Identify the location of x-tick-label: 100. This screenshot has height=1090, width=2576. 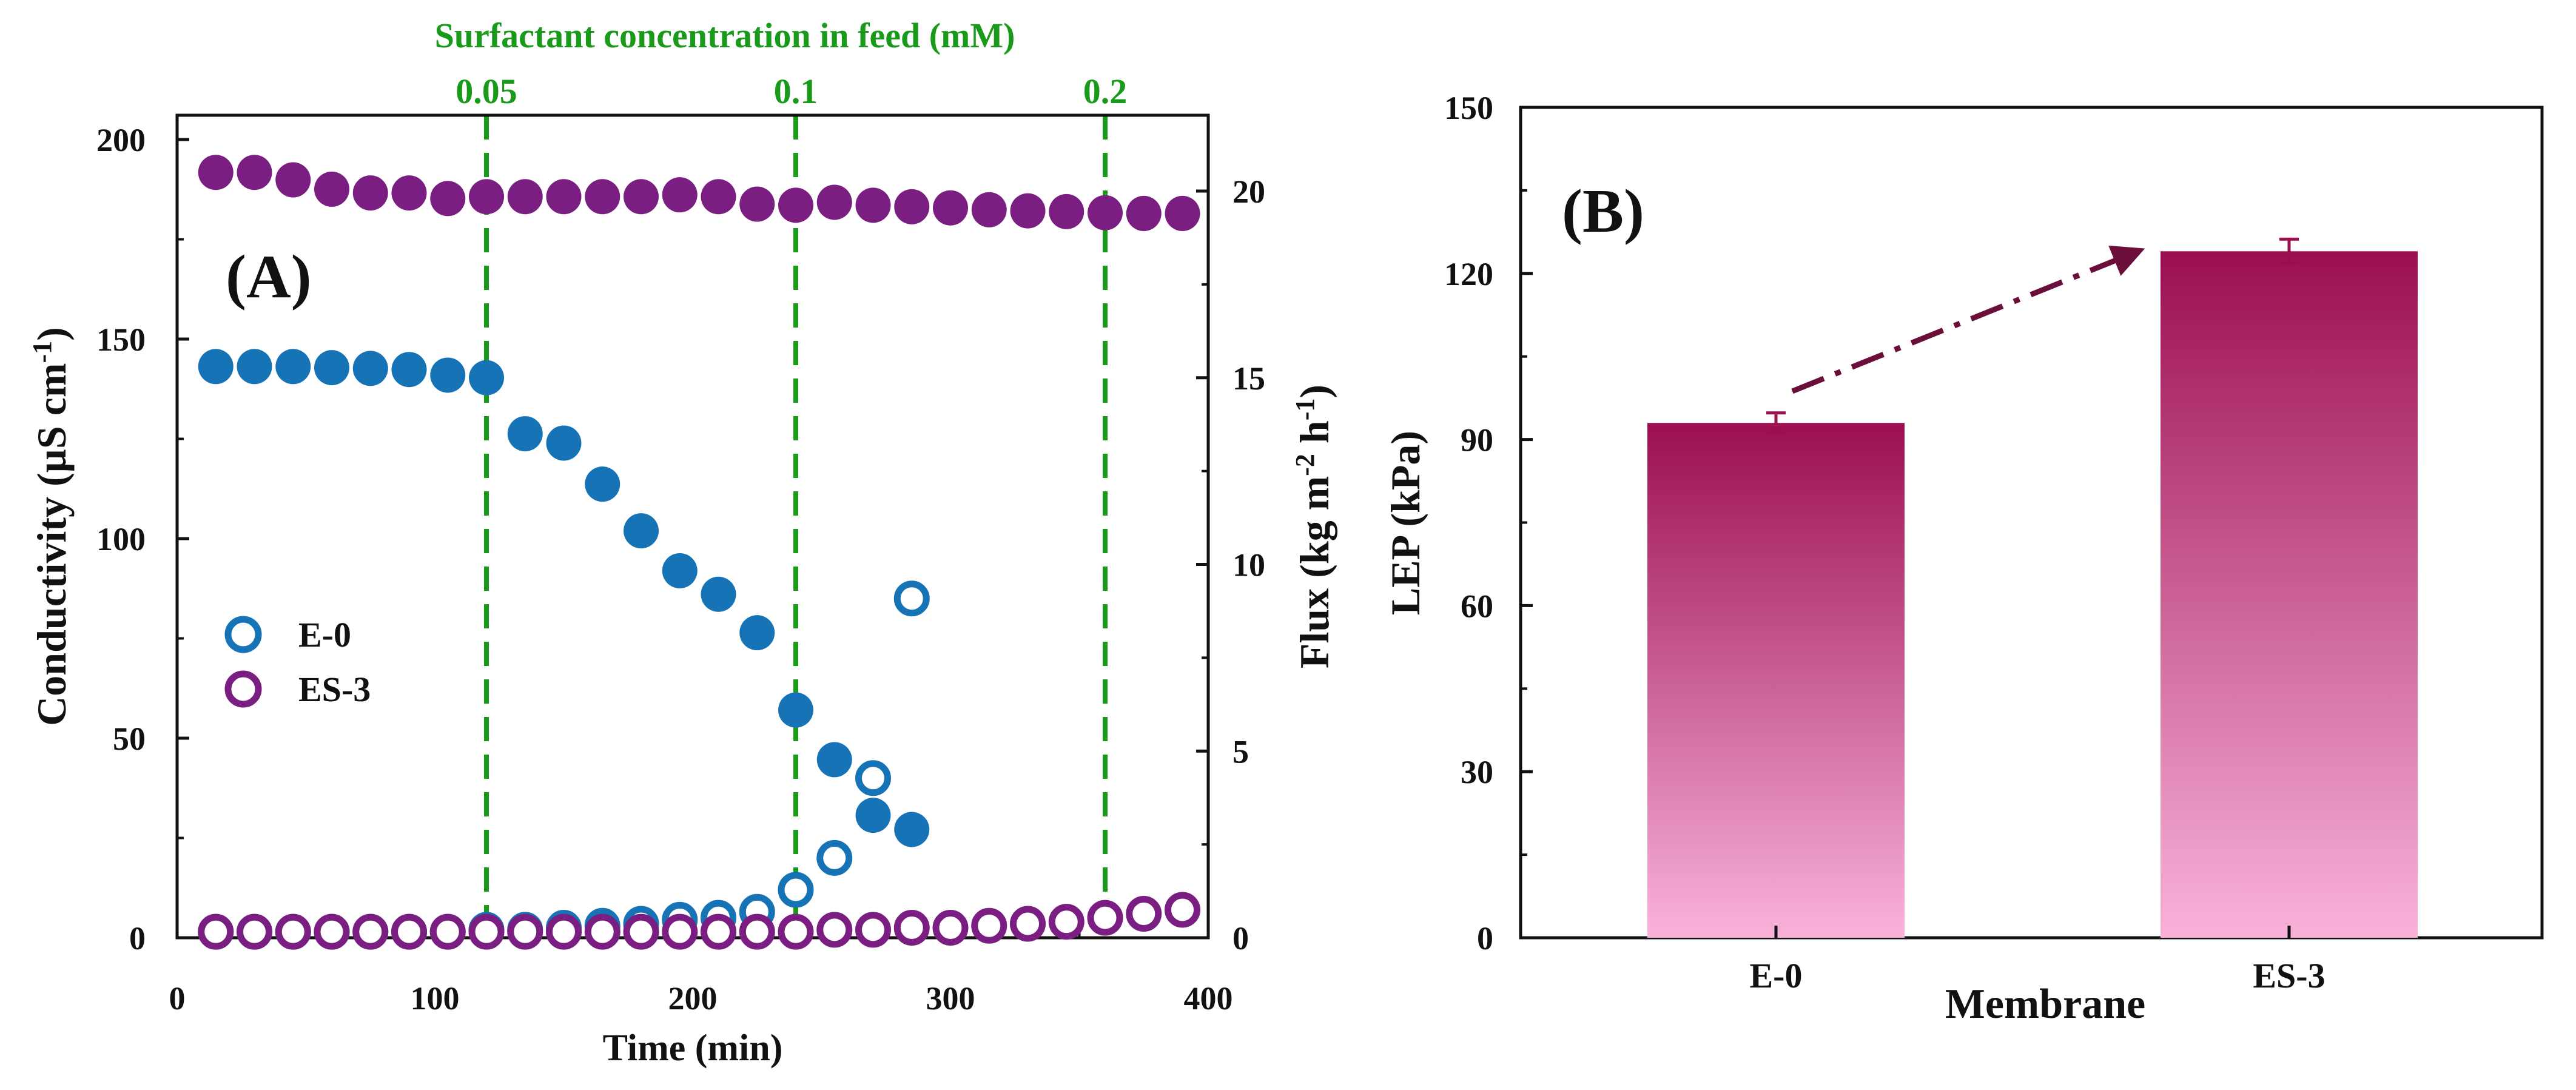
(435, 998).